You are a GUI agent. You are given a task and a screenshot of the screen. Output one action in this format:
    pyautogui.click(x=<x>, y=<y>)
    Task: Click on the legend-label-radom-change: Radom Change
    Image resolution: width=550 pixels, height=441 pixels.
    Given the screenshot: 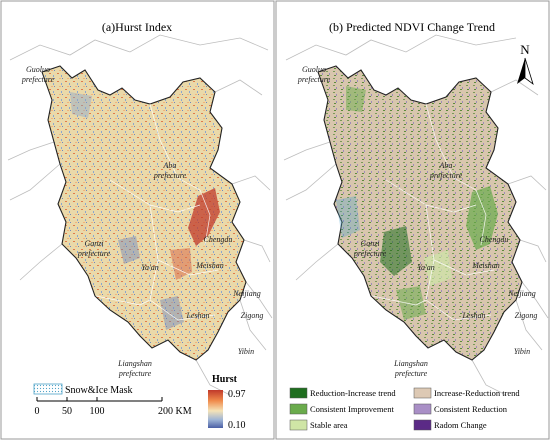 What is the action you would take?
    pyautogui.click(x=460, y=425)
    